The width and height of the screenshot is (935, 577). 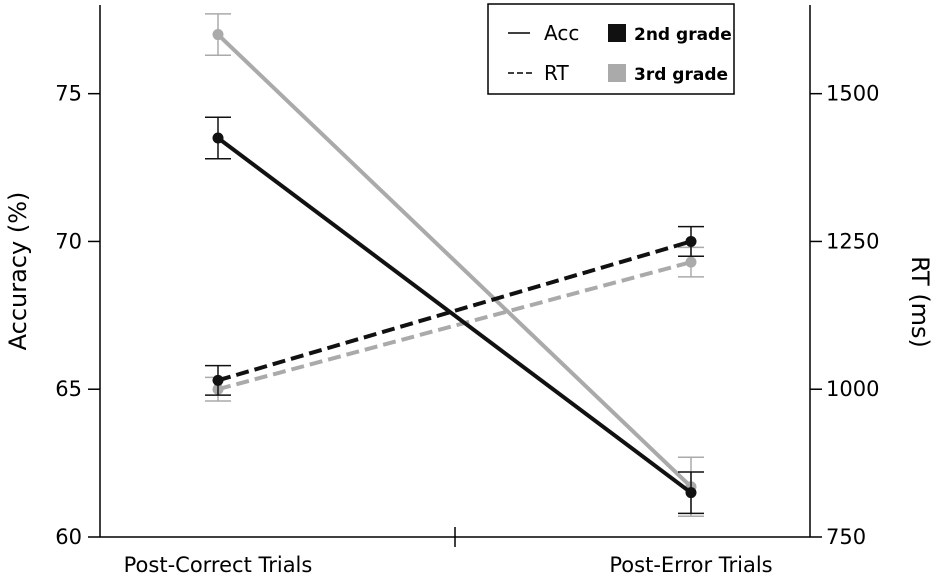 I want to click on legend-3rd-grade-label: 3rd grade, so click(x=681, y=75).